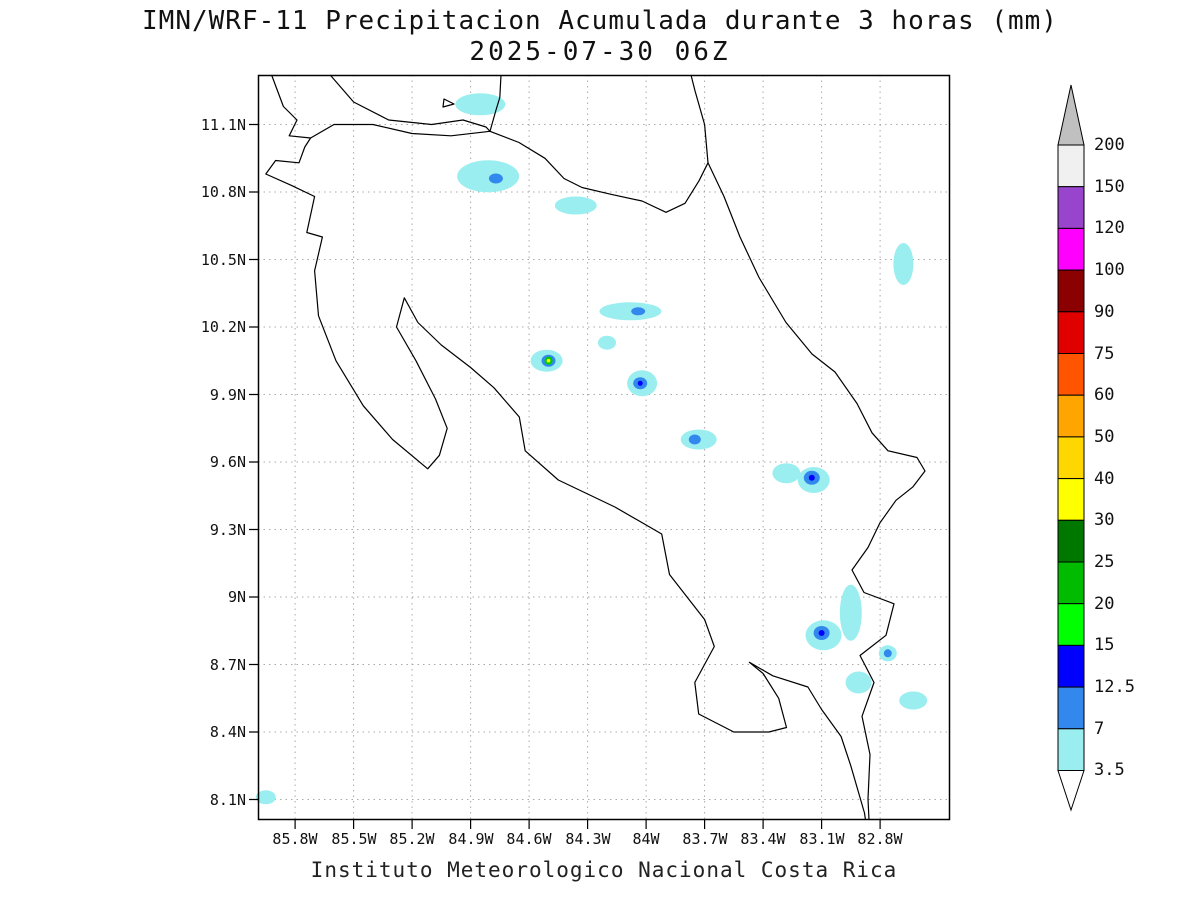 The image size is (1200, 900). Describe the element at coordinates (1104, 604) in the screenshot. I see `colorbar-level-label: 20` at that location.